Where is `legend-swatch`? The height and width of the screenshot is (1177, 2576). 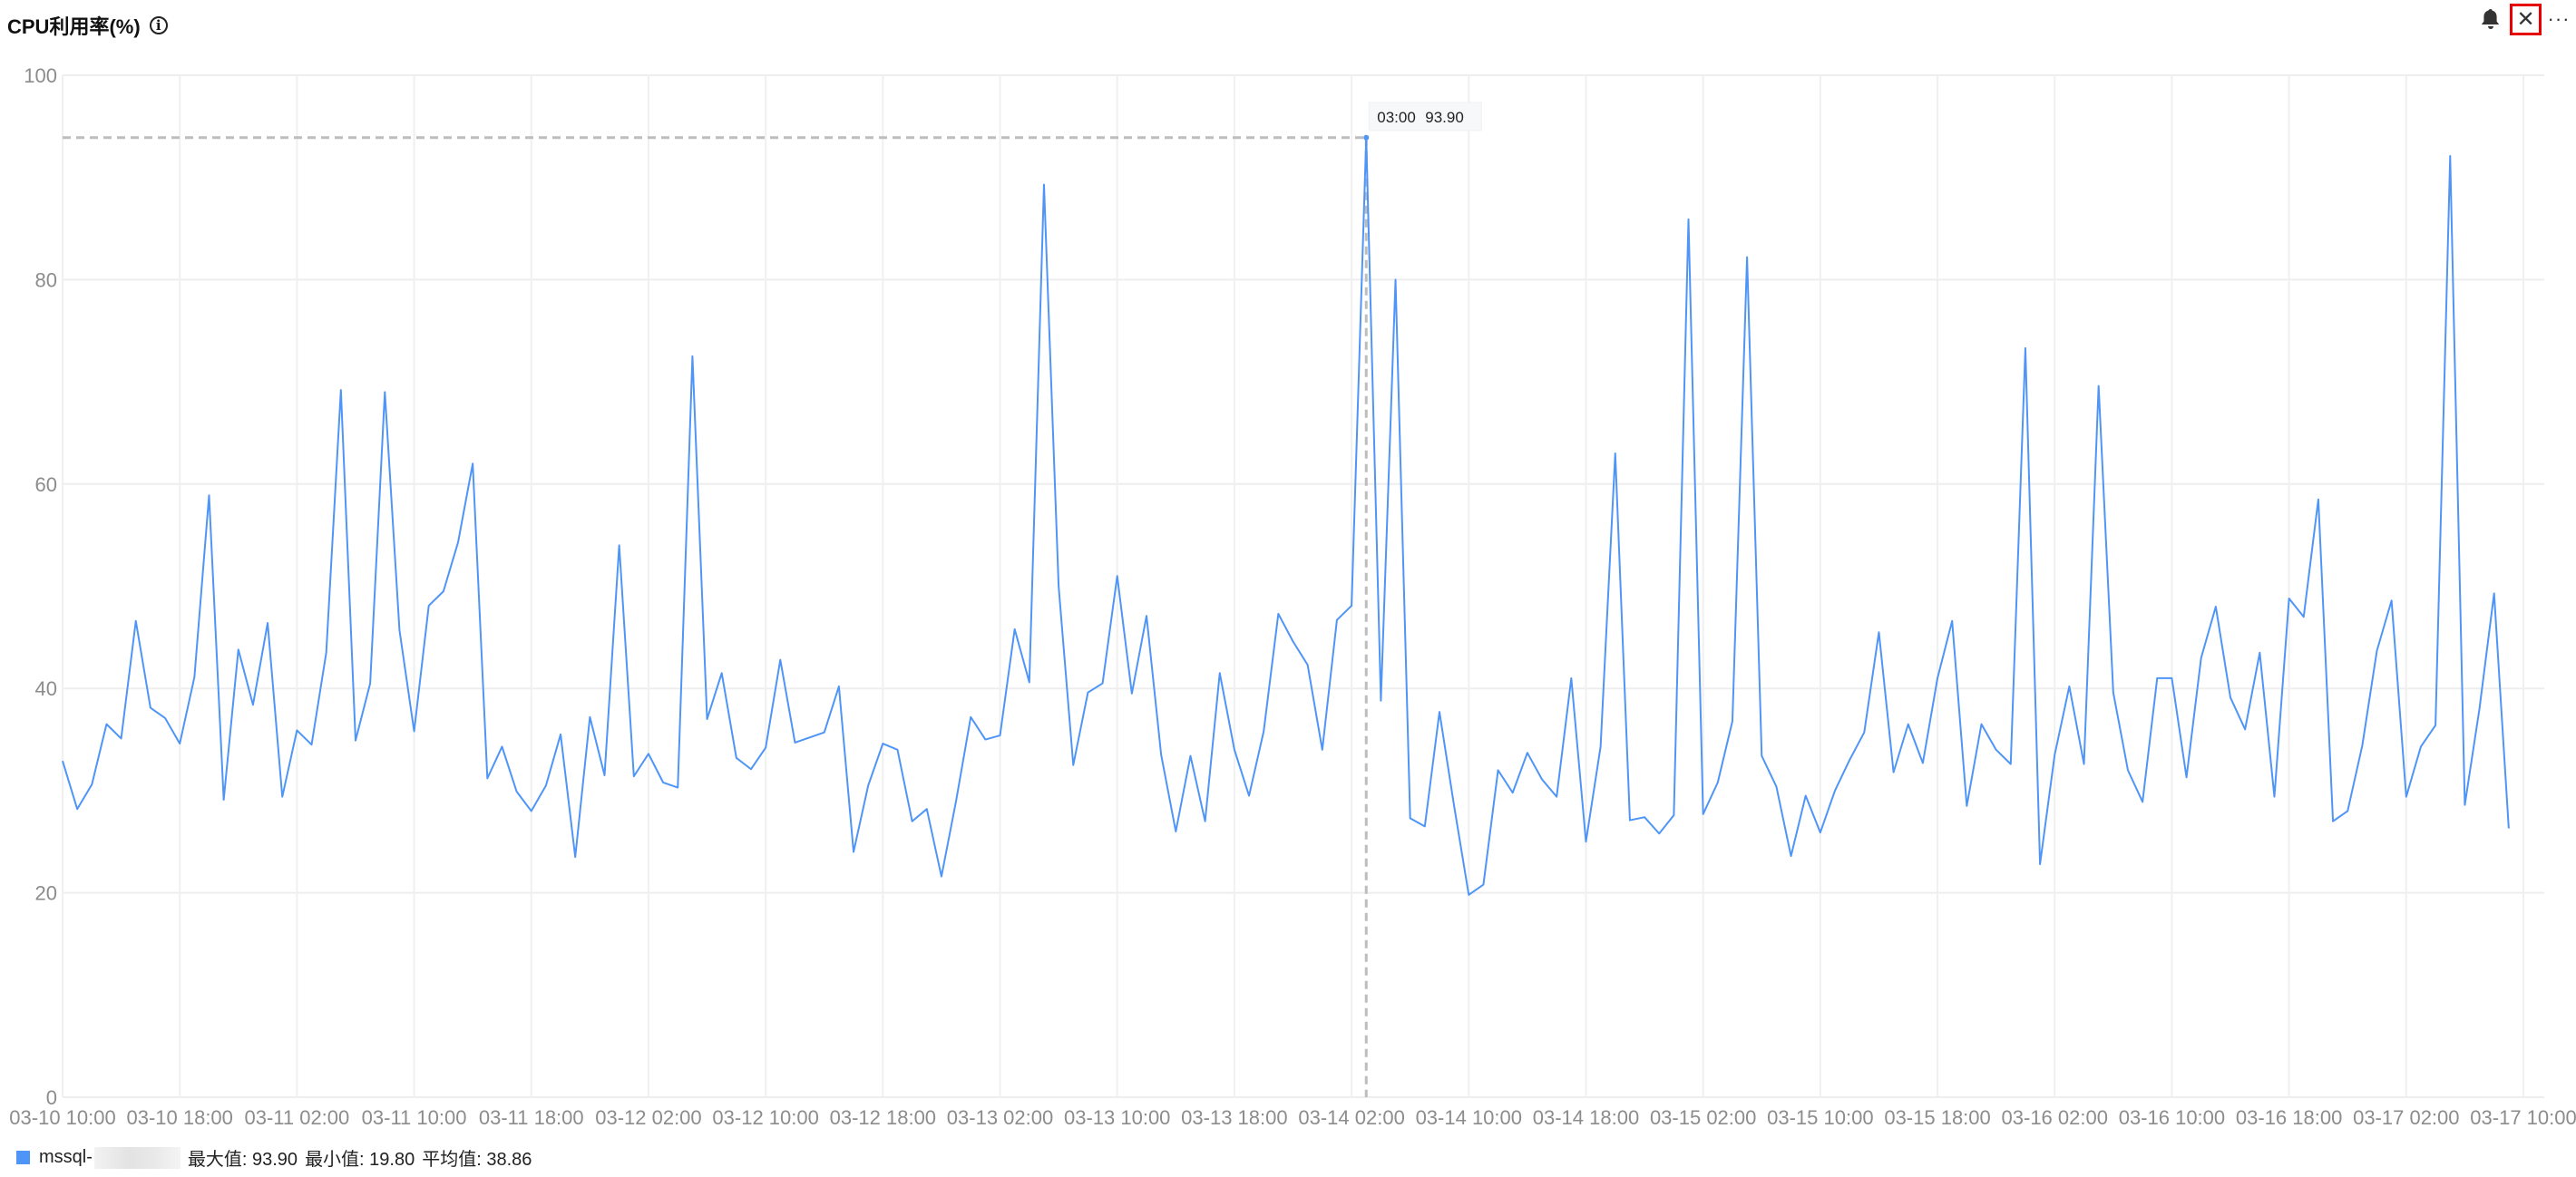 legend-swatch is located at coordinates (23, 1157).